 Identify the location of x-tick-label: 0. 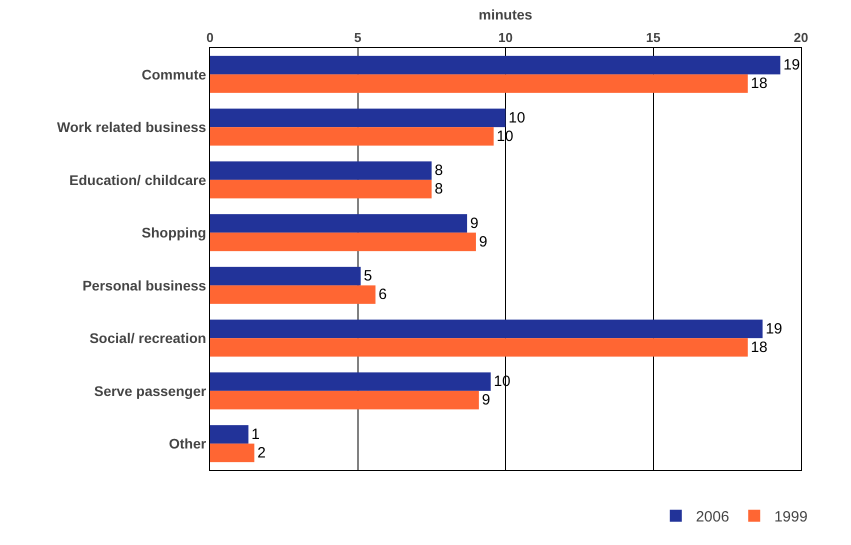
(210, 37).